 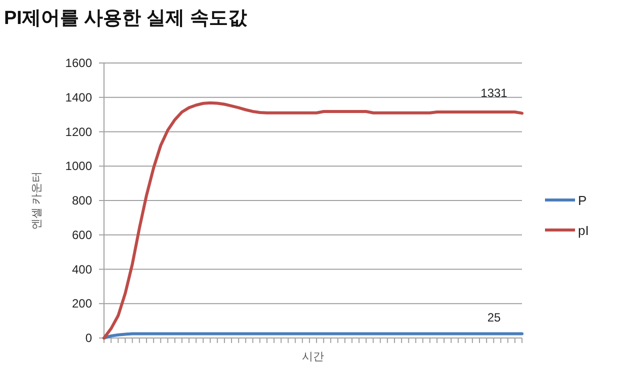 What do you see at coordinates (582, 200) in the screenshot?
I see `legend-label: P` at bounding box center [582, 200].